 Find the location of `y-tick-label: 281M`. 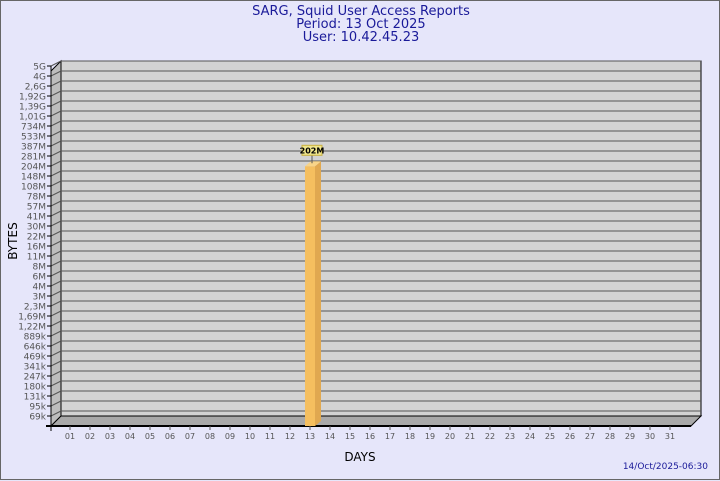

y-tick-label: 281M is located at coordinates (33, 158).